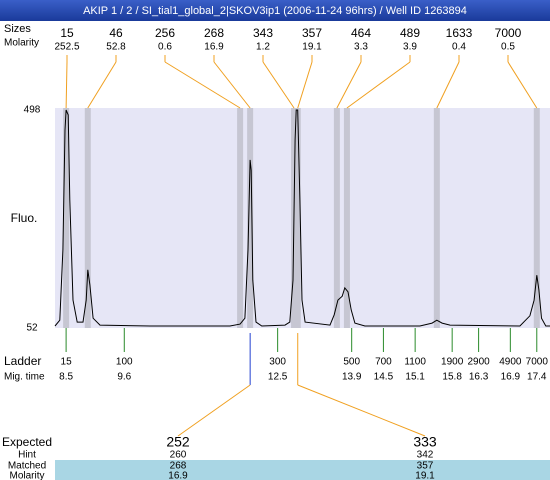 This screenshot has width=550, height=480. Describe the element at coordinates (510, 362) in the screenshot. I see `ladder-size: 4900` at that location.